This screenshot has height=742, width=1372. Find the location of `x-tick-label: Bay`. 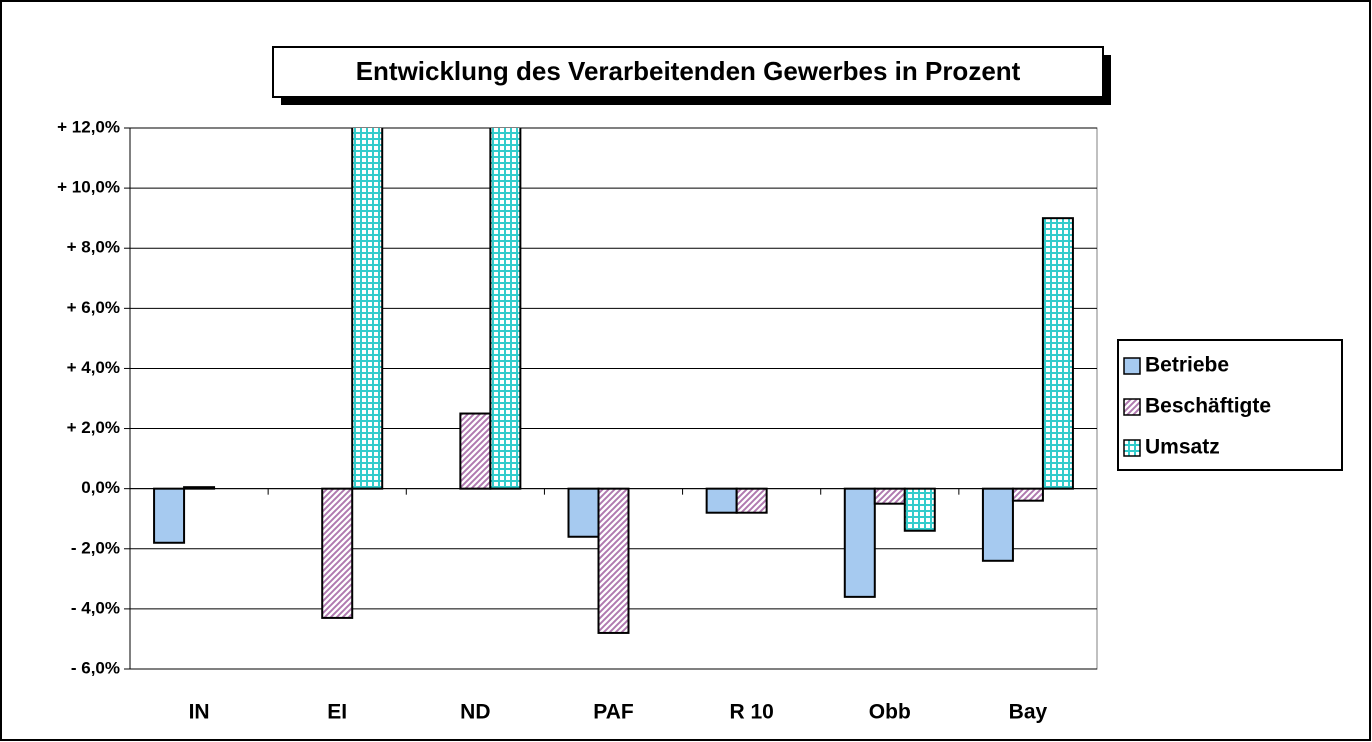

x-tick-label: Bay is located at coordinates (1028, 712).